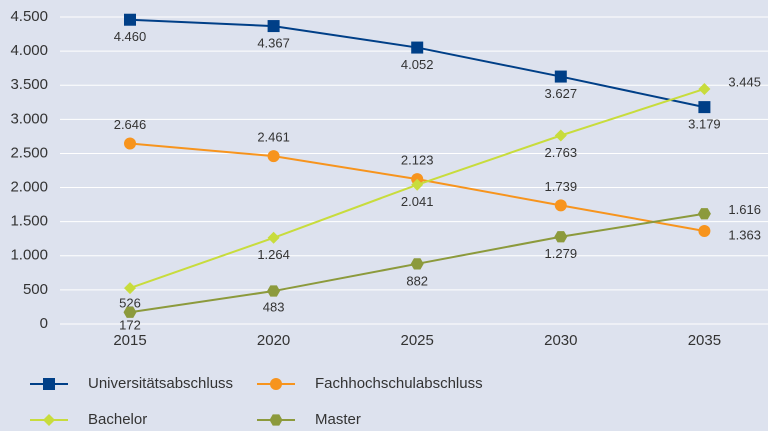 This screenshot has height=431, width=768. I want to click on value-label: 1.363, so click(744, 234).